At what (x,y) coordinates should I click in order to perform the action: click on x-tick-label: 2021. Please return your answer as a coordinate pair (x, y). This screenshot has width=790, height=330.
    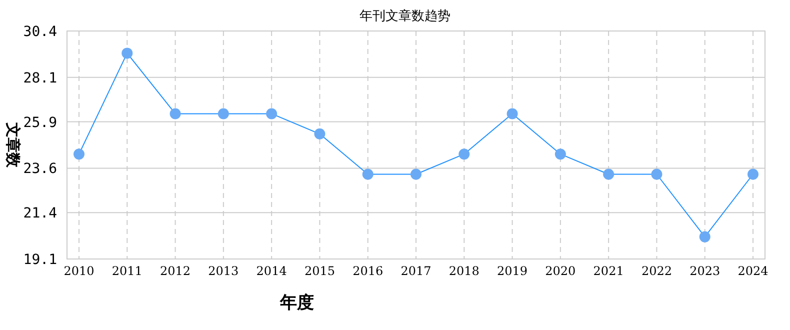
    Looking at the image, I should click on (608, 271).